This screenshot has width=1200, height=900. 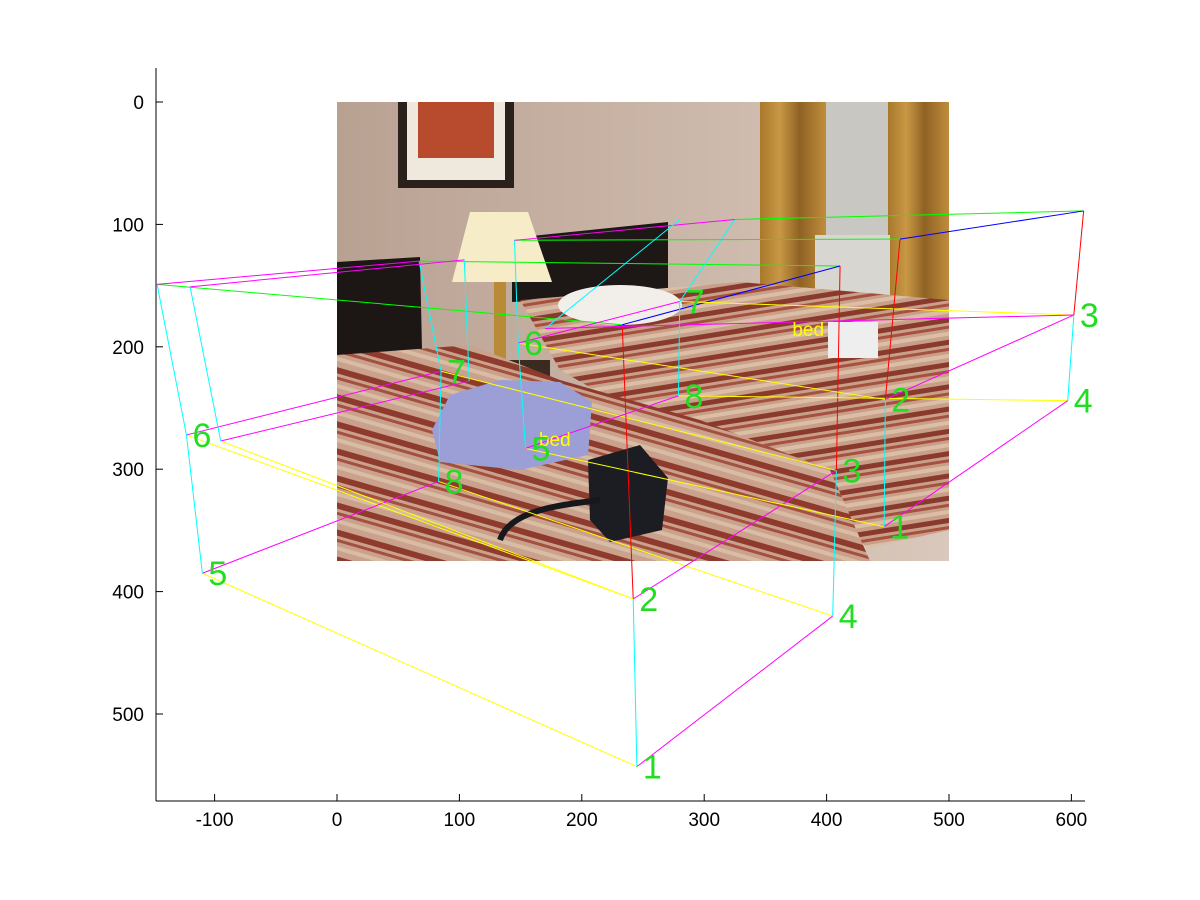 What do you see at coordinates (500, 329) in the screenshot?
I see `photo-lamp-base` at bounding box center [500, 329].